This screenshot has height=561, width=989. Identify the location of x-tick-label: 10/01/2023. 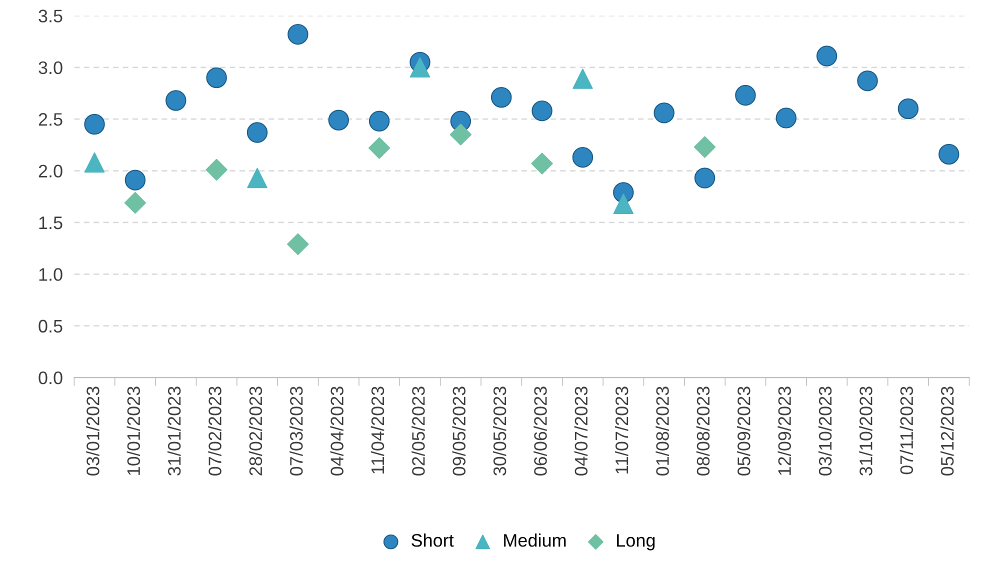
(133, 430).